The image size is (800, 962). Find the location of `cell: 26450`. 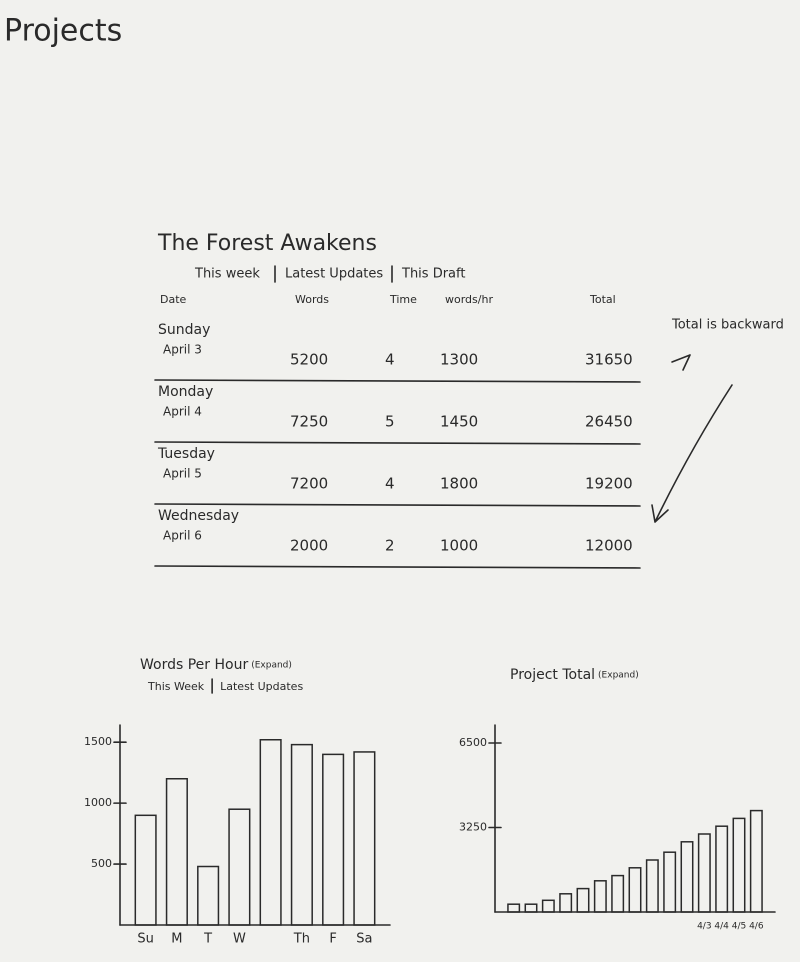

cell: 26450 is located at coordinates (609, 422).